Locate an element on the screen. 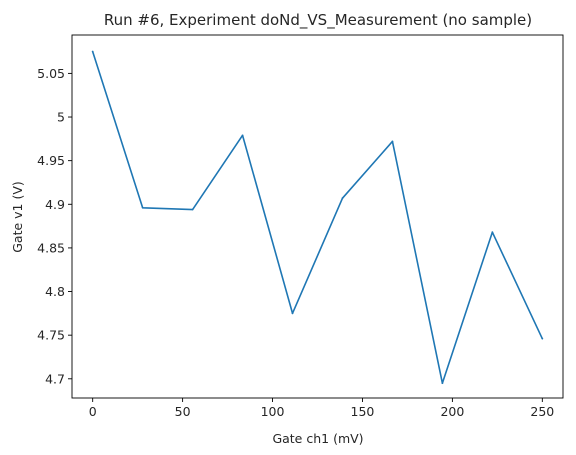 The height and width of the screenshot is (455, 576). x-axis-label: Gate ch1 (mV) is located at coordinates (317, 438).